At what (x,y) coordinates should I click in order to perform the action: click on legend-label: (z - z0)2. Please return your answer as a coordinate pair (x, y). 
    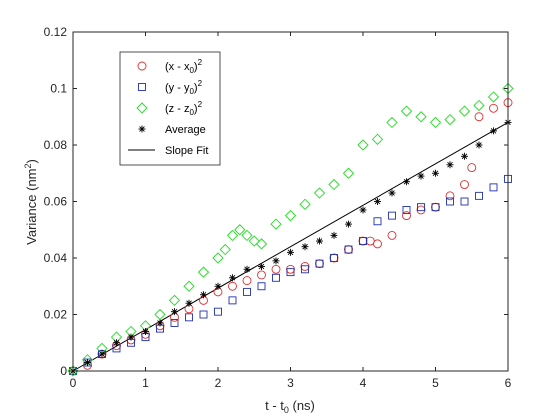
    Looking at the image, I should click on (184, 108).